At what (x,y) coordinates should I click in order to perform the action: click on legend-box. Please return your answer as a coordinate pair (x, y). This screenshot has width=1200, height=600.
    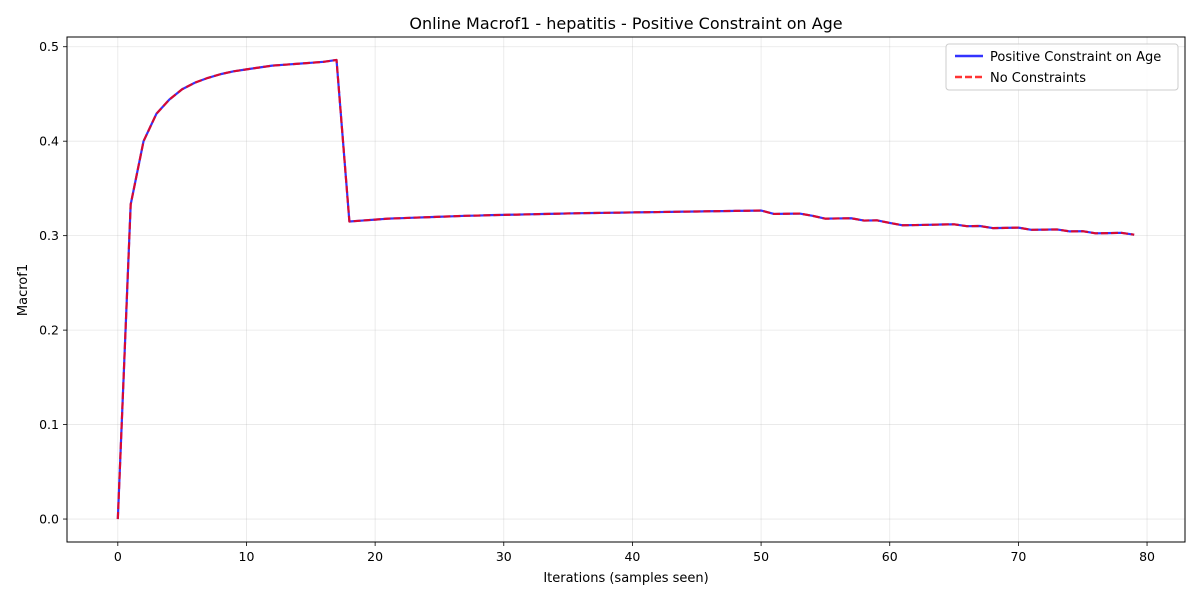
    Looking at the image, I should click on (1062, 67).